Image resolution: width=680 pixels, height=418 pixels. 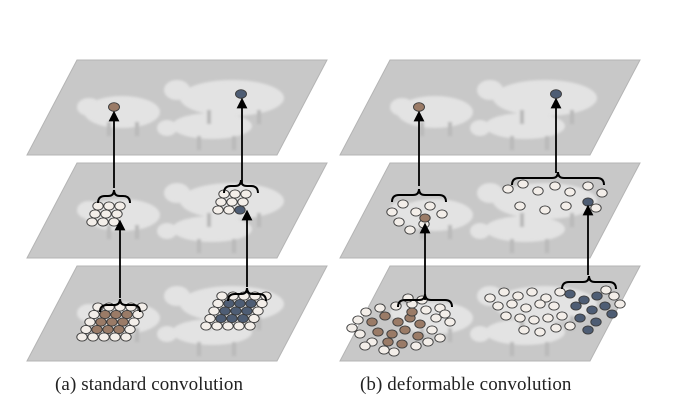 I want to click on sheep-silhouettes, so click(x=180, y=115).